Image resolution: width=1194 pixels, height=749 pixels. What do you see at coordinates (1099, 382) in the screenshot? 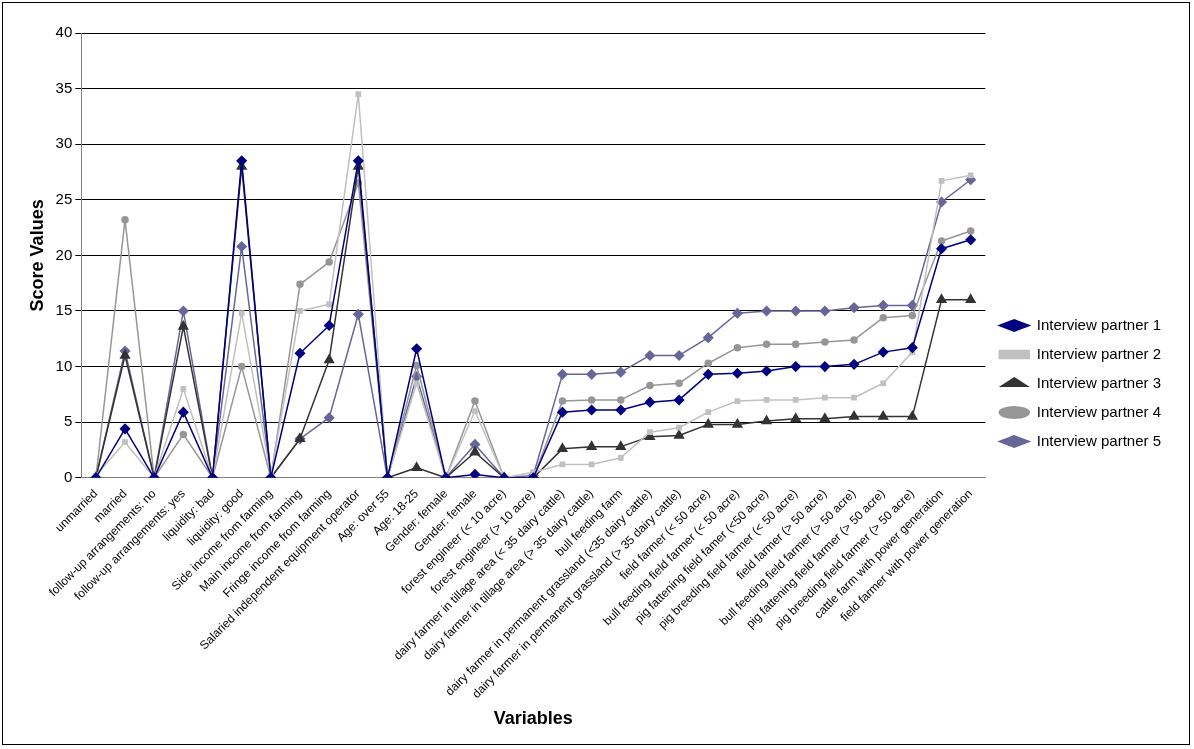
I see `legend-label: Interview partner 3` at bounding box center [1099, 382].